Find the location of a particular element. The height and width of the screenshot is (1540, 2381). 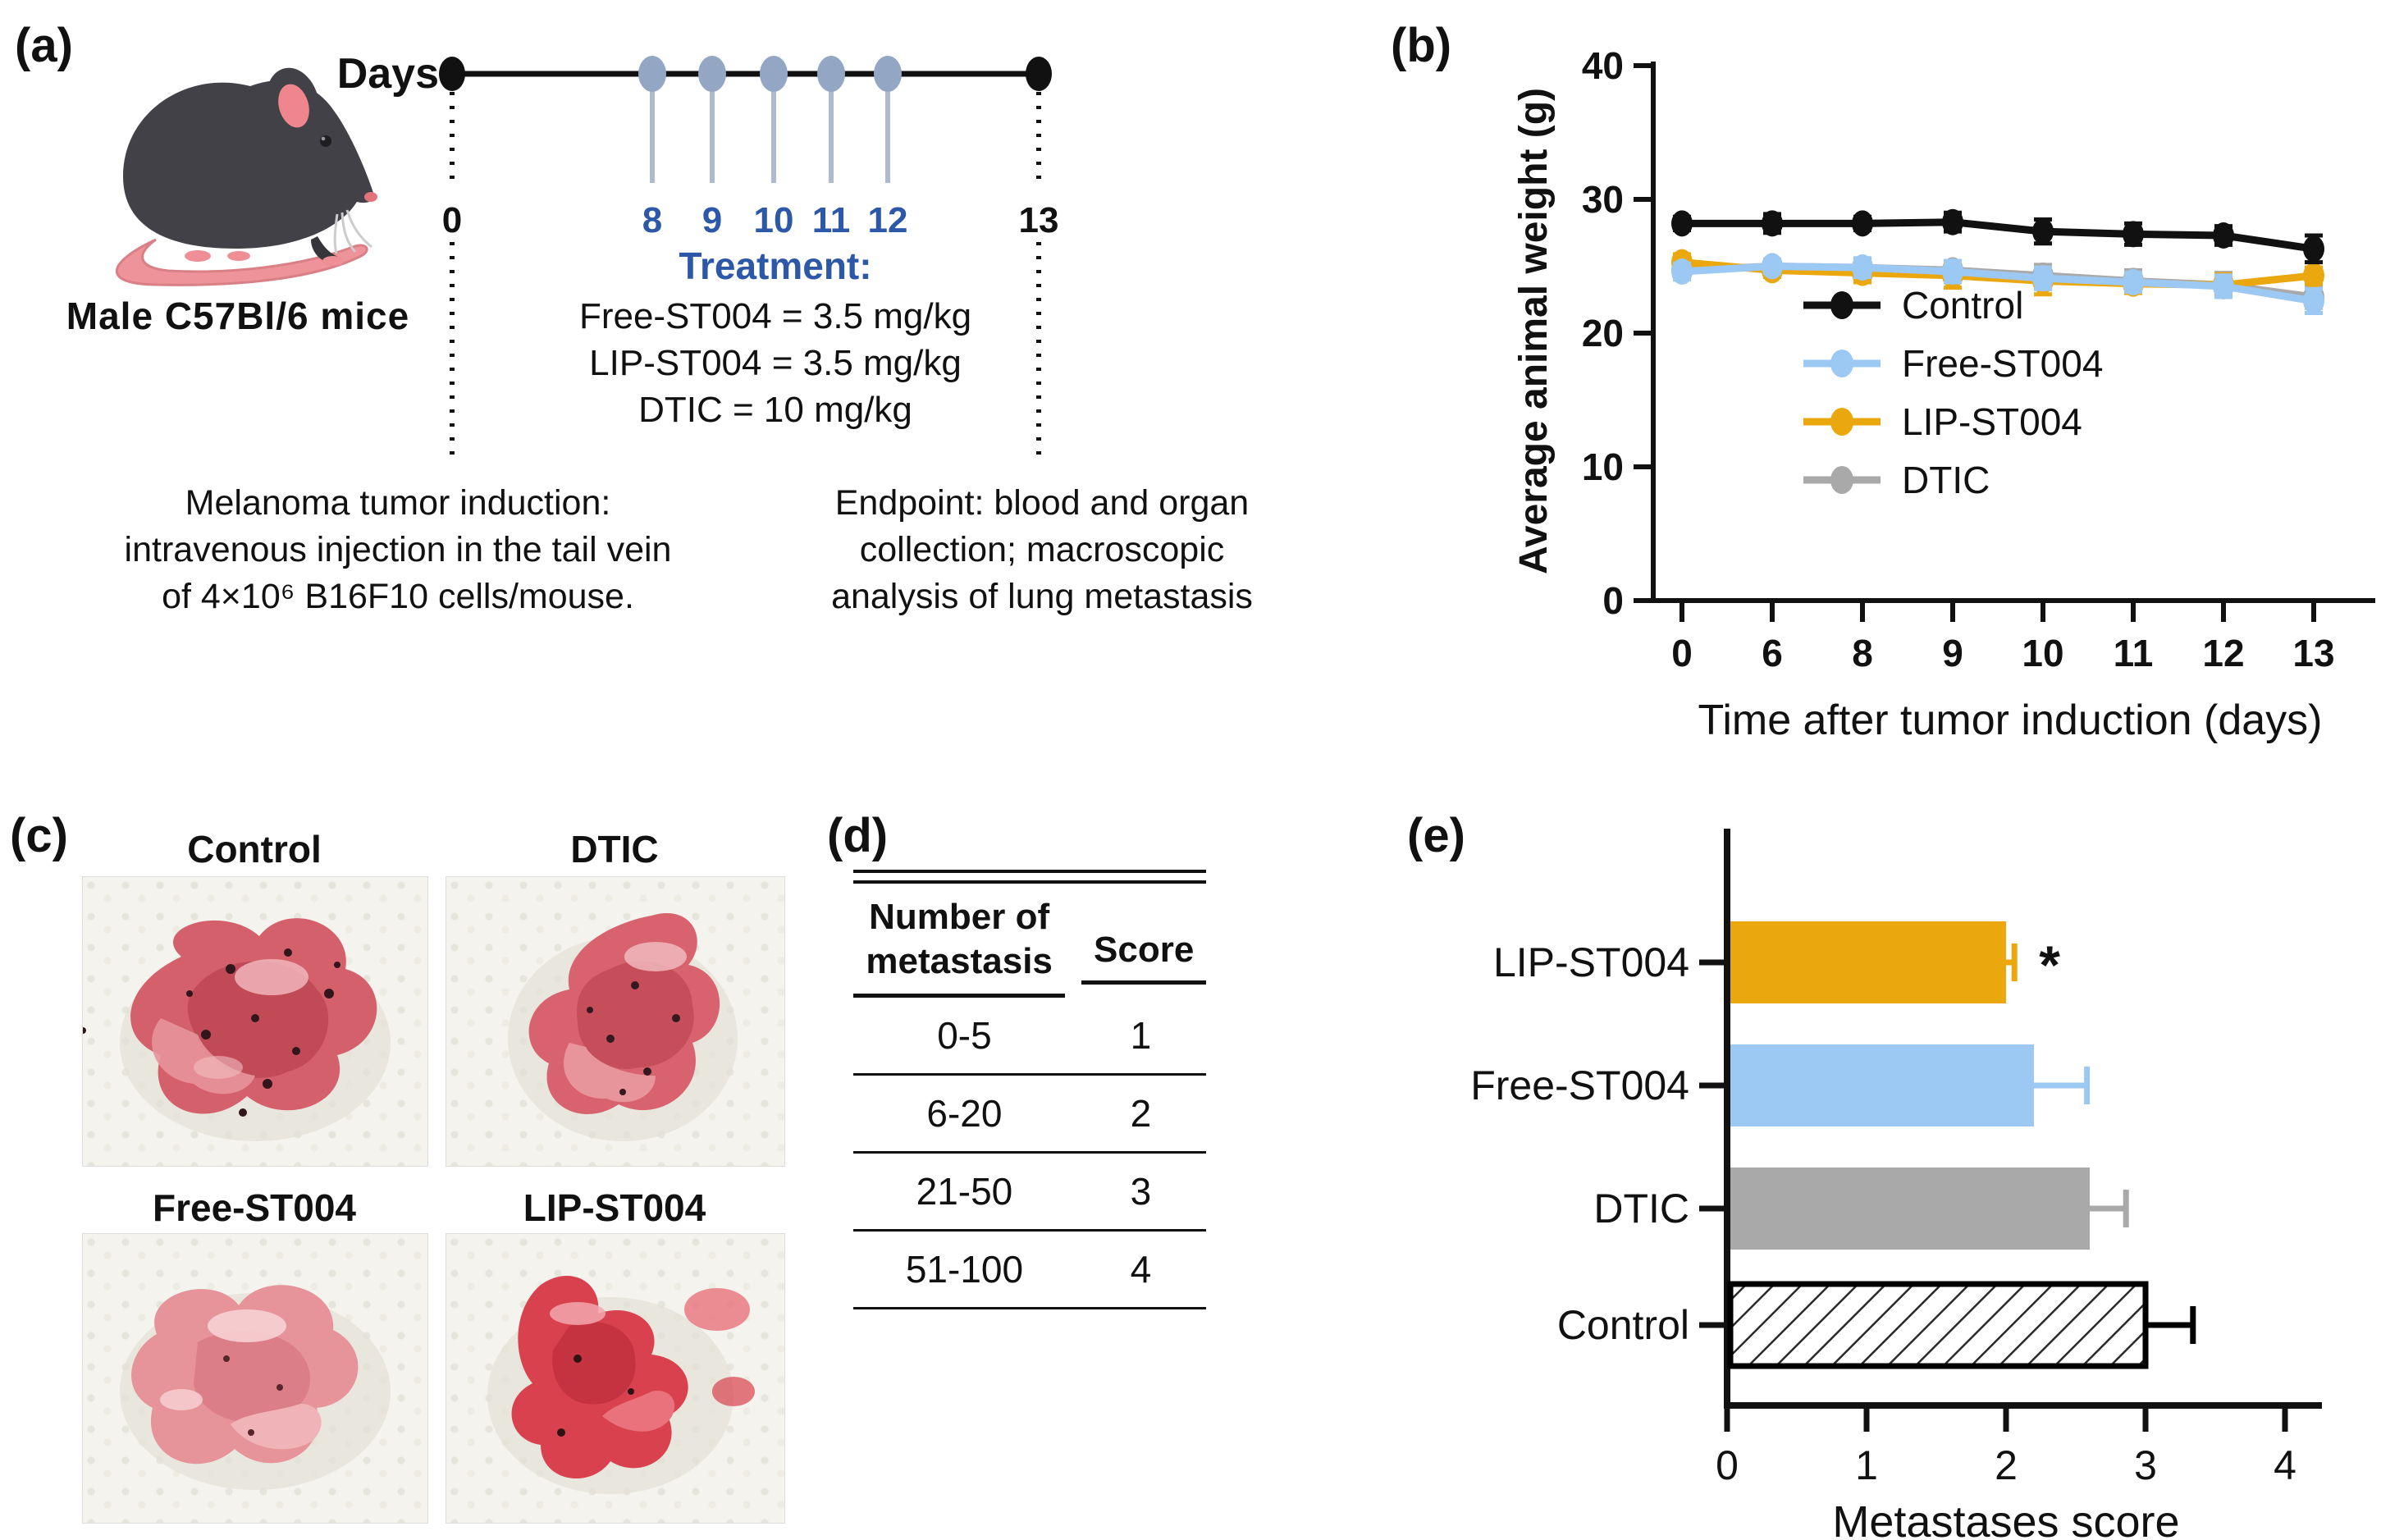

table-row: 6-20 2 is located at coordinates (1029, 1115).